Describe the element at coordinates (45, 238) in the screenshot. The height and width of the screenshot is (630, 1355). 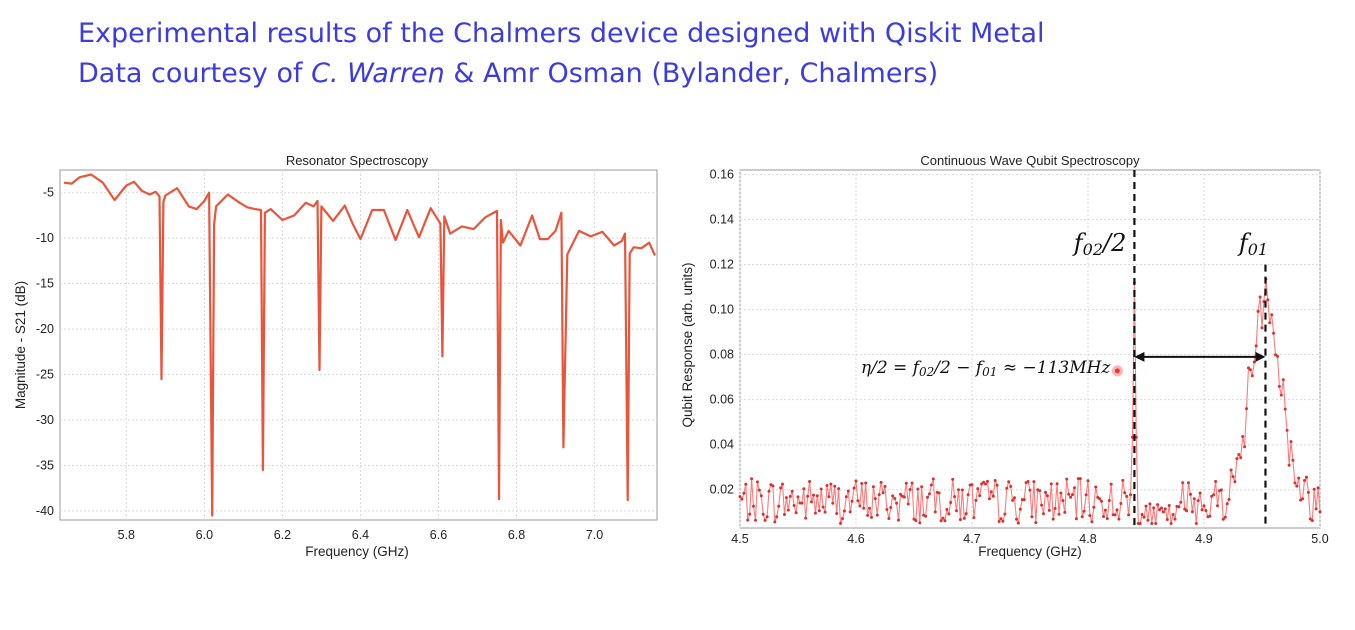
I see `y-tick-label: -10` at that location.